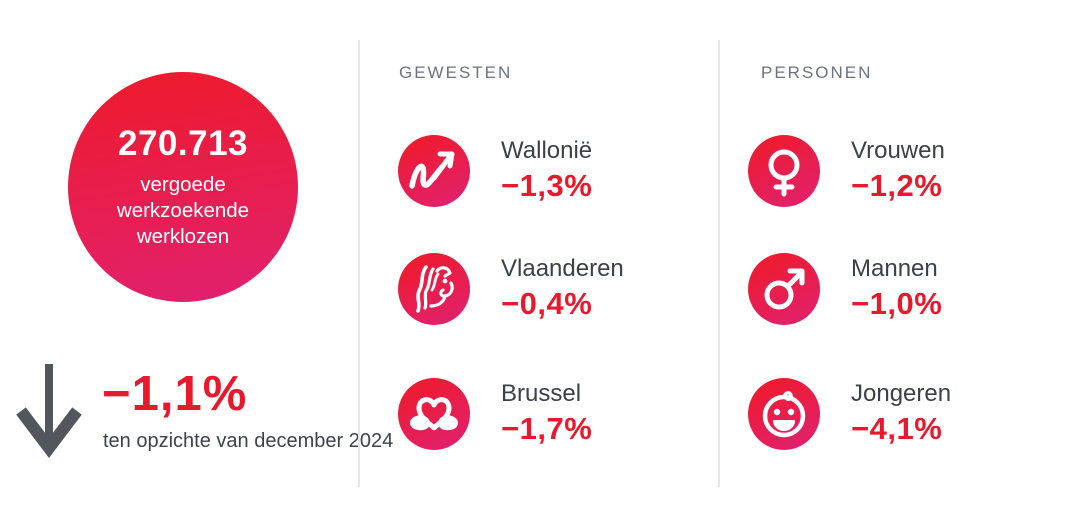 This screenshot has height=526, width=1081. What do you see at coordinates (817, 72) in the screenshot?
I see `personen-header: PERSONEN` at bounding box center [817, 72].